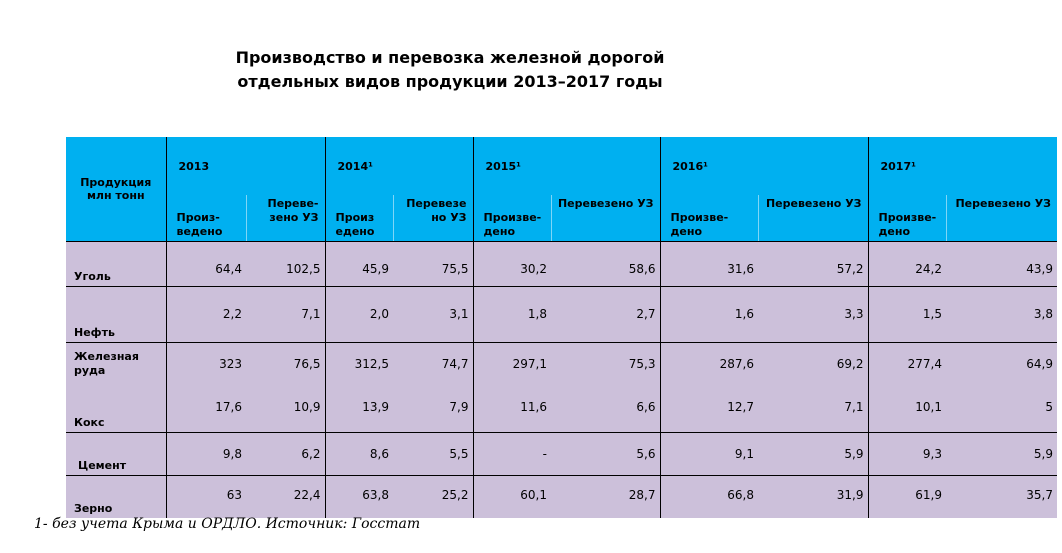 The width and height of the screenshot is (1062, 553). Describe the element at coordinates (813, 263) in the screenshot. I see `value-cell: 57,2` at that location.